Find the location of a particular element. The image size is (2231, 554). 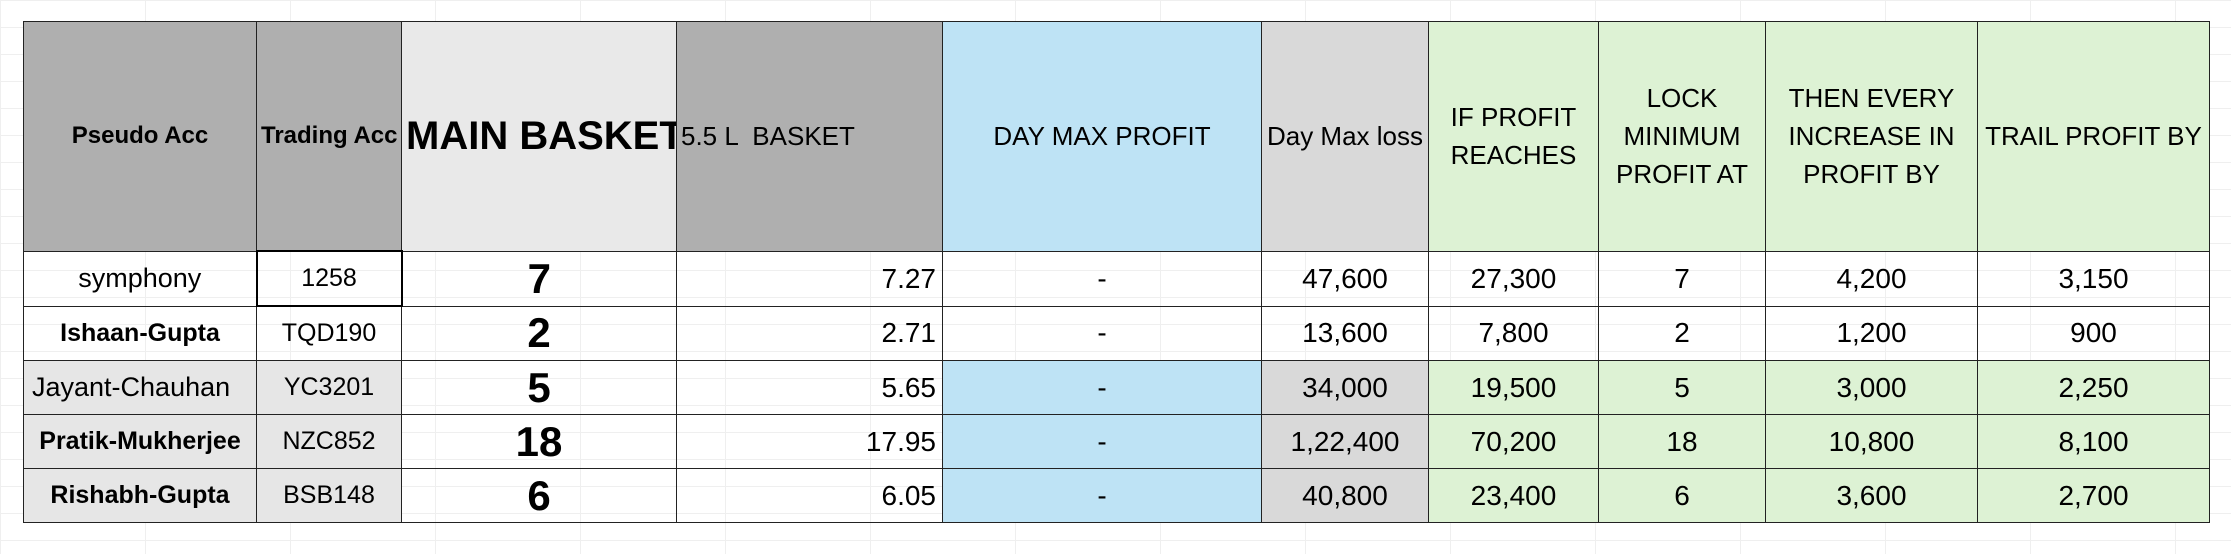

header-then-every-increase: THEN EVERY INCREASE IN PROFIT BY is located at coordinates (1871, 136).